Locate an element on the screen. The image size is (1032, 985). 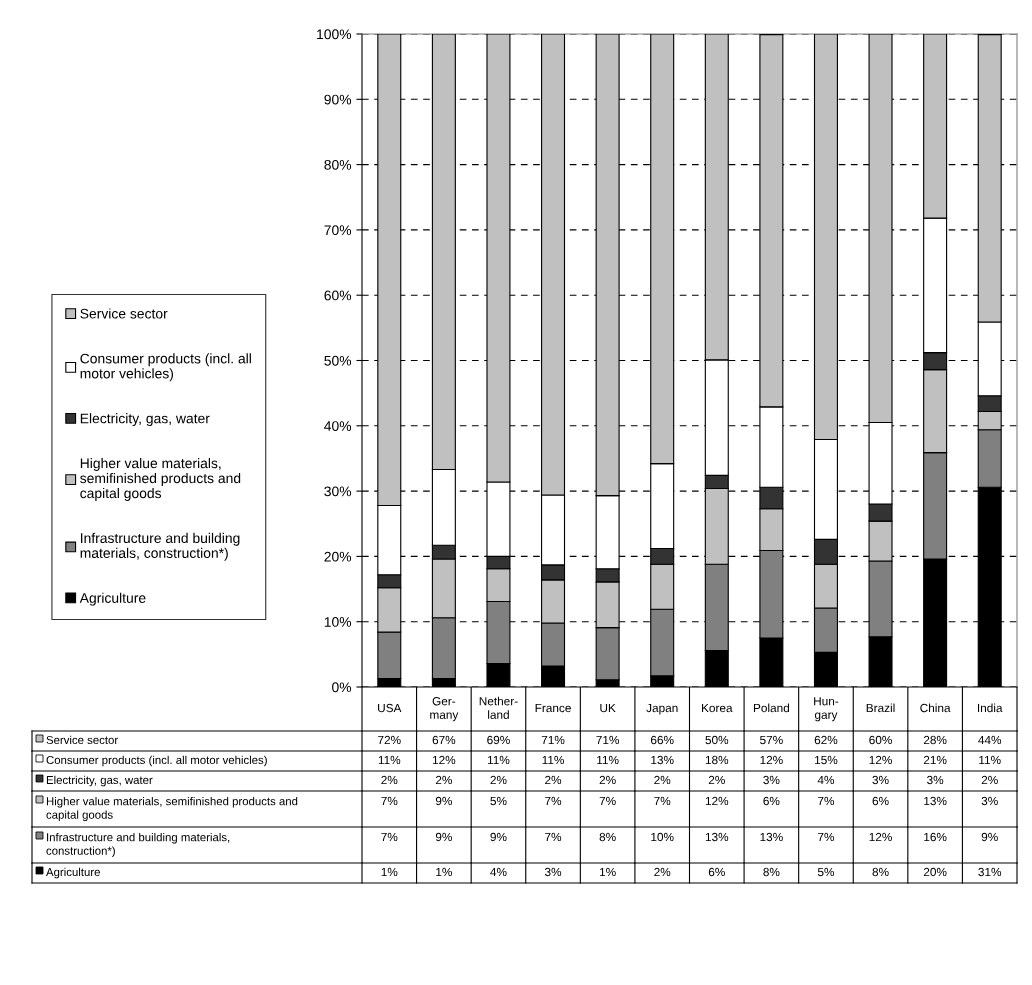
x-tick-label: China is located at coordinates (935, 708).